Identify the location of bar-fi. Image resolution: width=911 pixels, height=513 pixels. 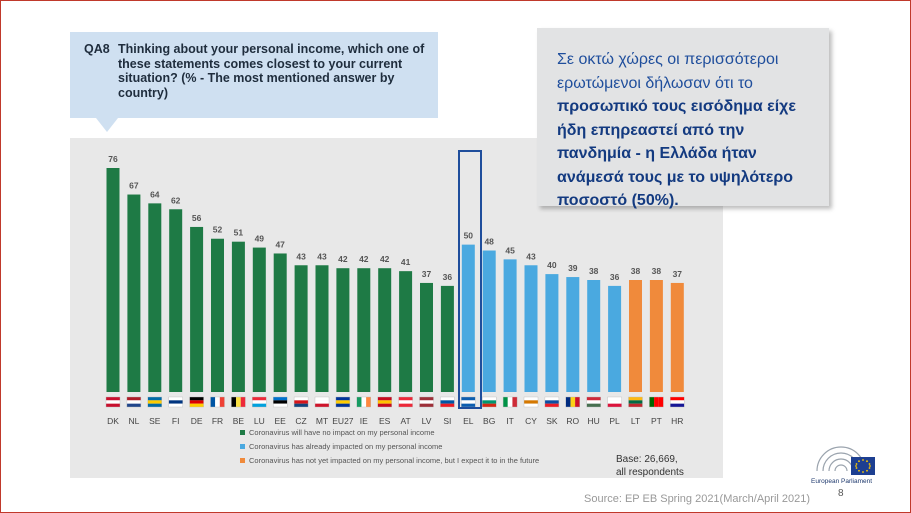
(176, 300).